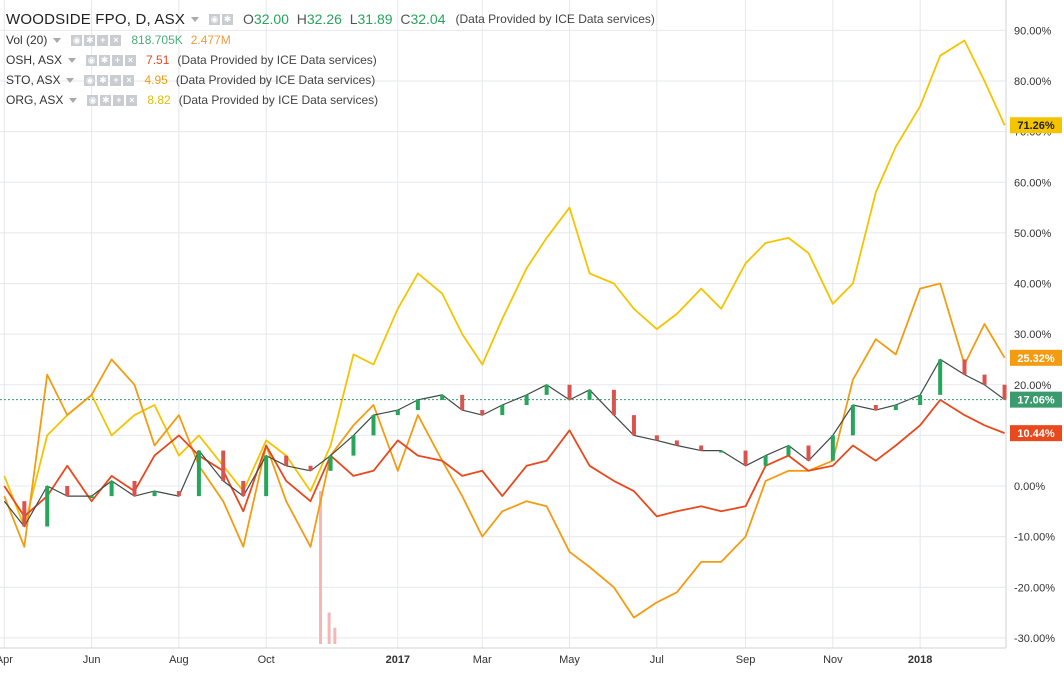 This screenshot has height=676, width=1064. I want to click on x-tick-label: Oct, so click(266, 660).